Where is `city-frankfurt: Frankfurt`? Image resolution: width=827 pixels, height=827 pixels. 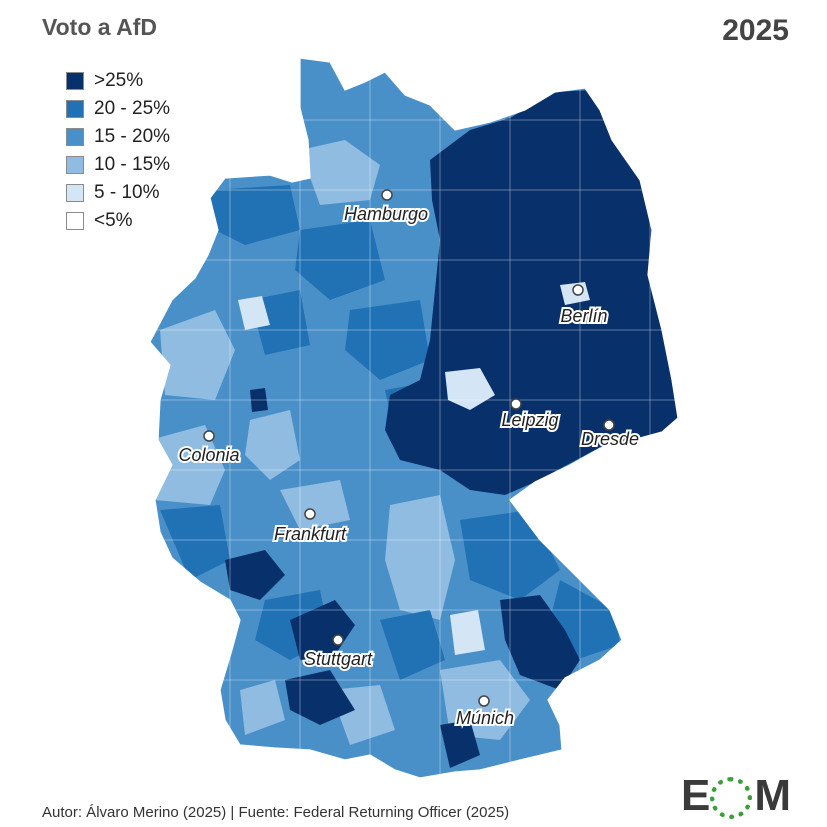 city-frankfurt: Frankfurt is located at coordinates (310, 527).